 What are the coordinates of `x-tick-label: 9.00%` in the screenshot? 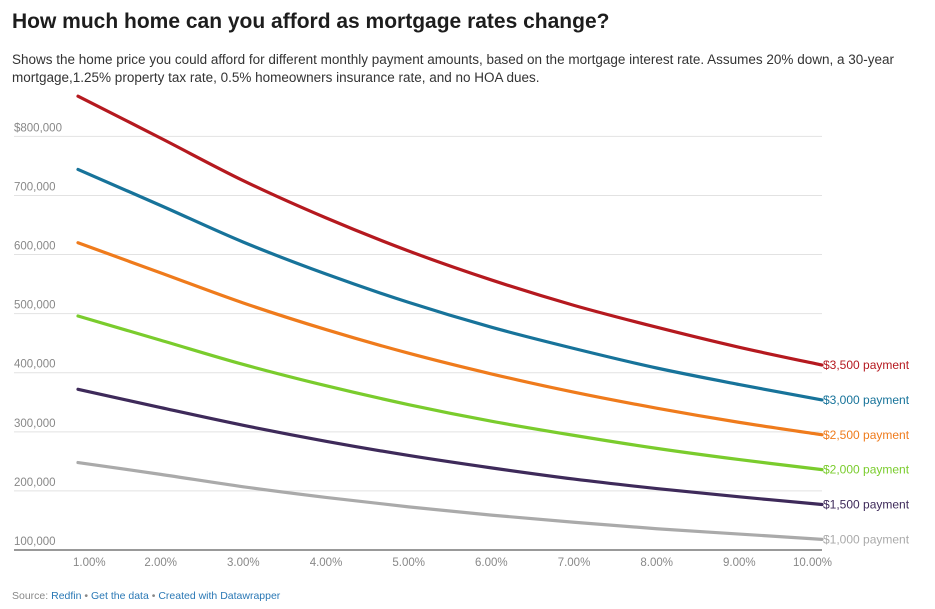 It's located at (739, 563).